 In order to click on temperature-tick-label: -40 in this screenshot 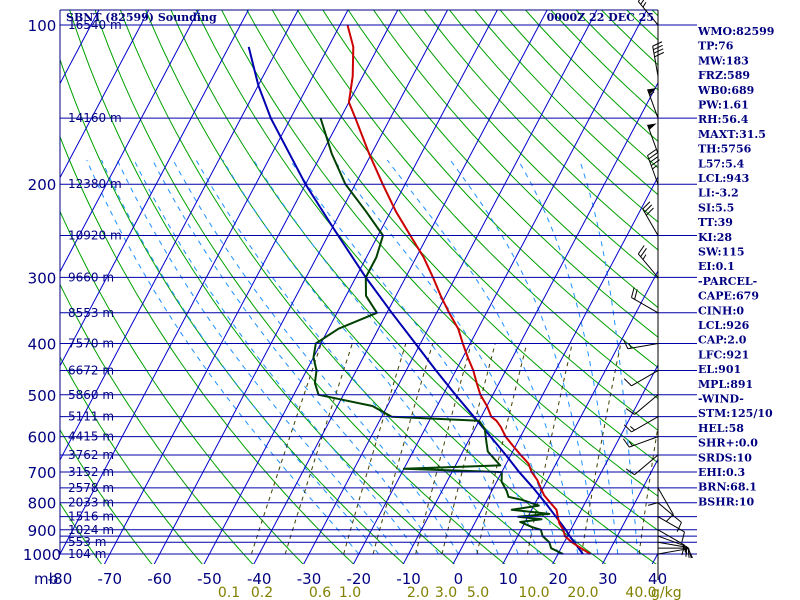, I will do `click(259, 579)`.